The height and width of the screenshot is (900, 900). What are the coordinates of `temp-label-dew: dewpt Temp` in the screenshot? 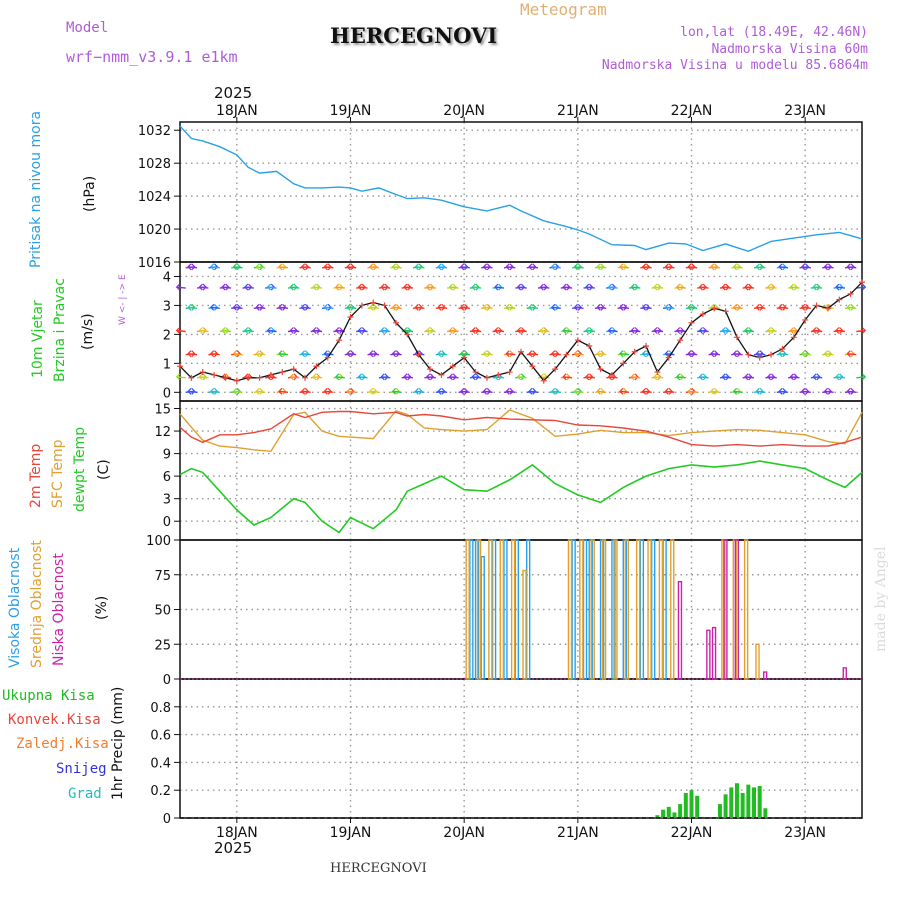 It's located at (80, 469).